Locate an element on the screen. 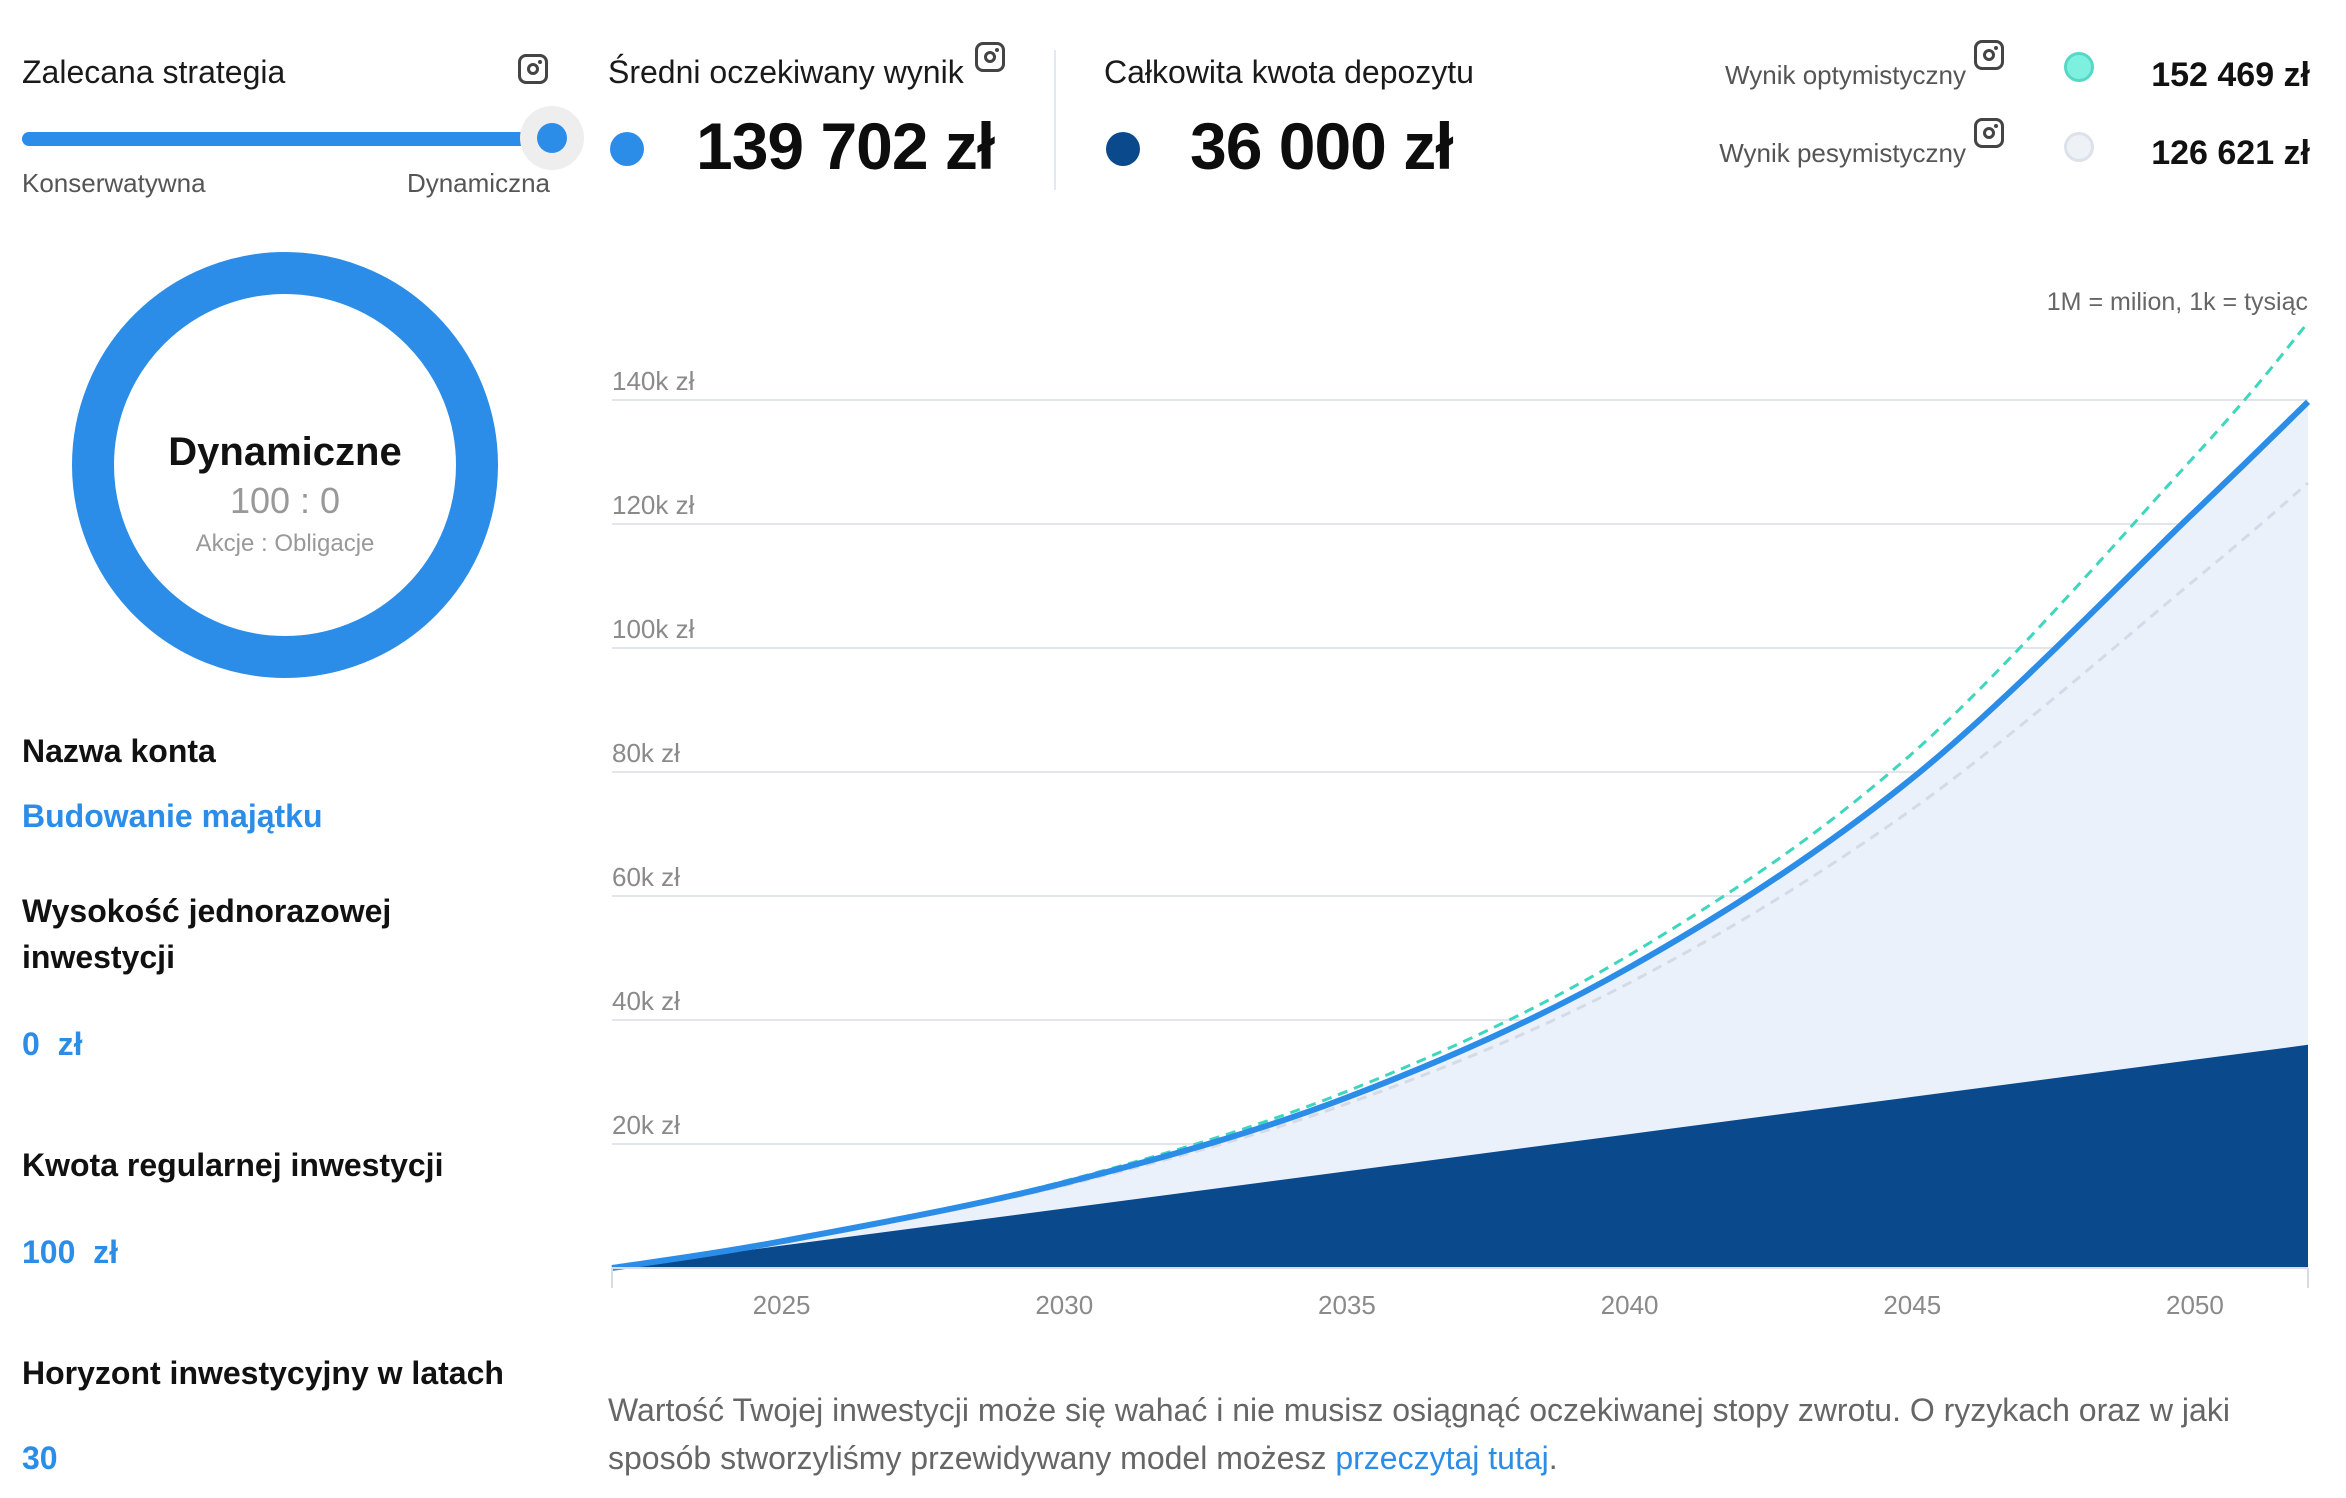 The height and width of the screenshot is (1498, 2346). average-value: 139 702 zł is located at coordinates (845, 146).